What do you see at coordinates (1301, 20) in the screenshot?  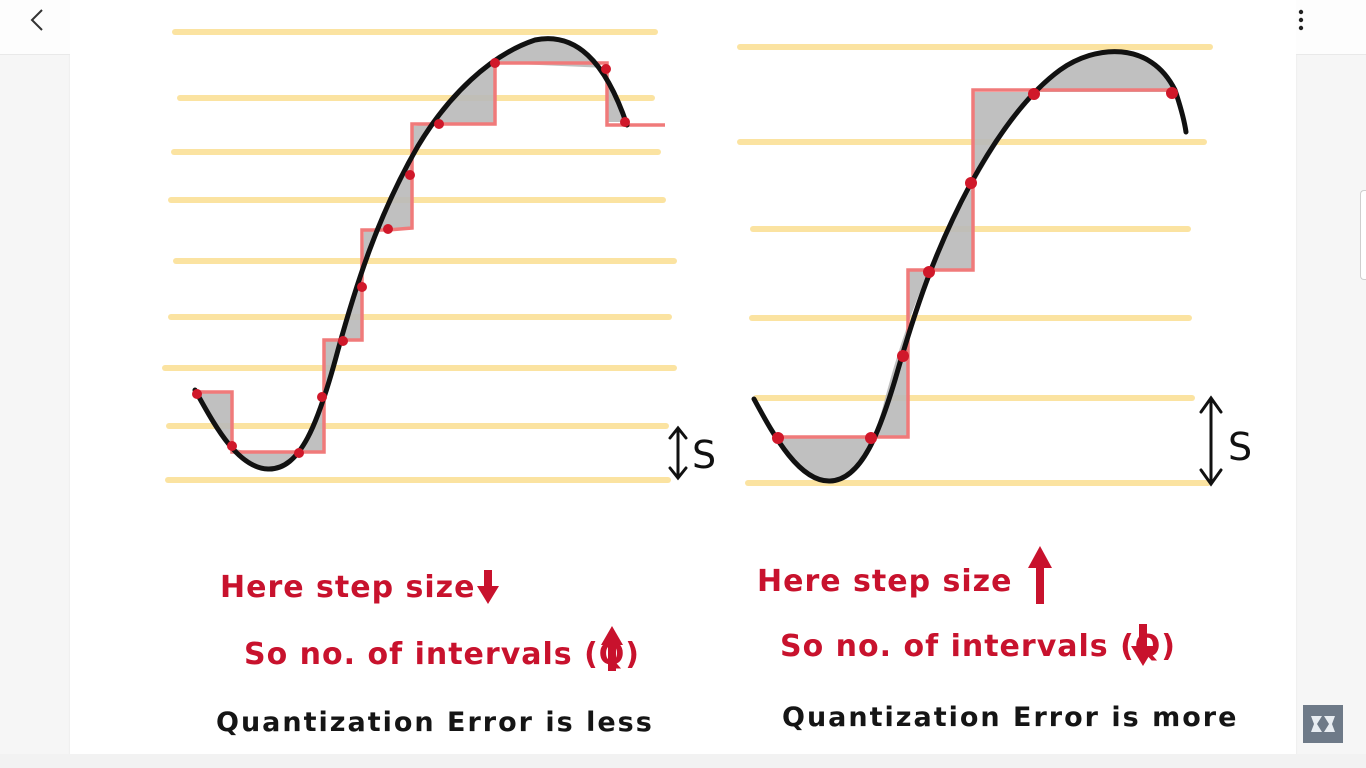 I see `more-vertical-icon` at bounding box center [1301, 20].